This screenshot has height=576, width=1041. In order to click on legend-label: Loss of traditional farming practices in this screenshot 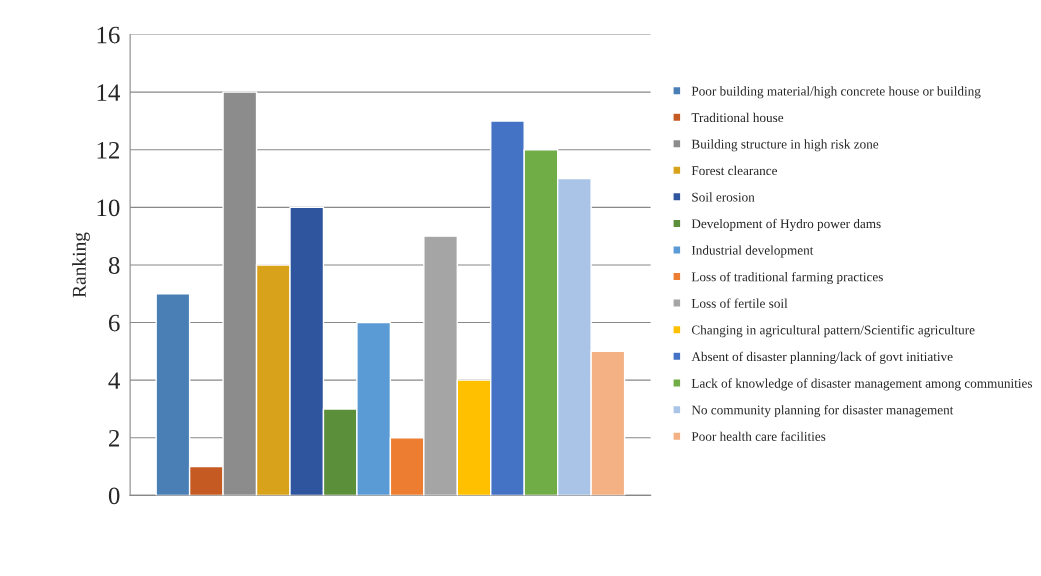, I will do `click(787, 278)`.